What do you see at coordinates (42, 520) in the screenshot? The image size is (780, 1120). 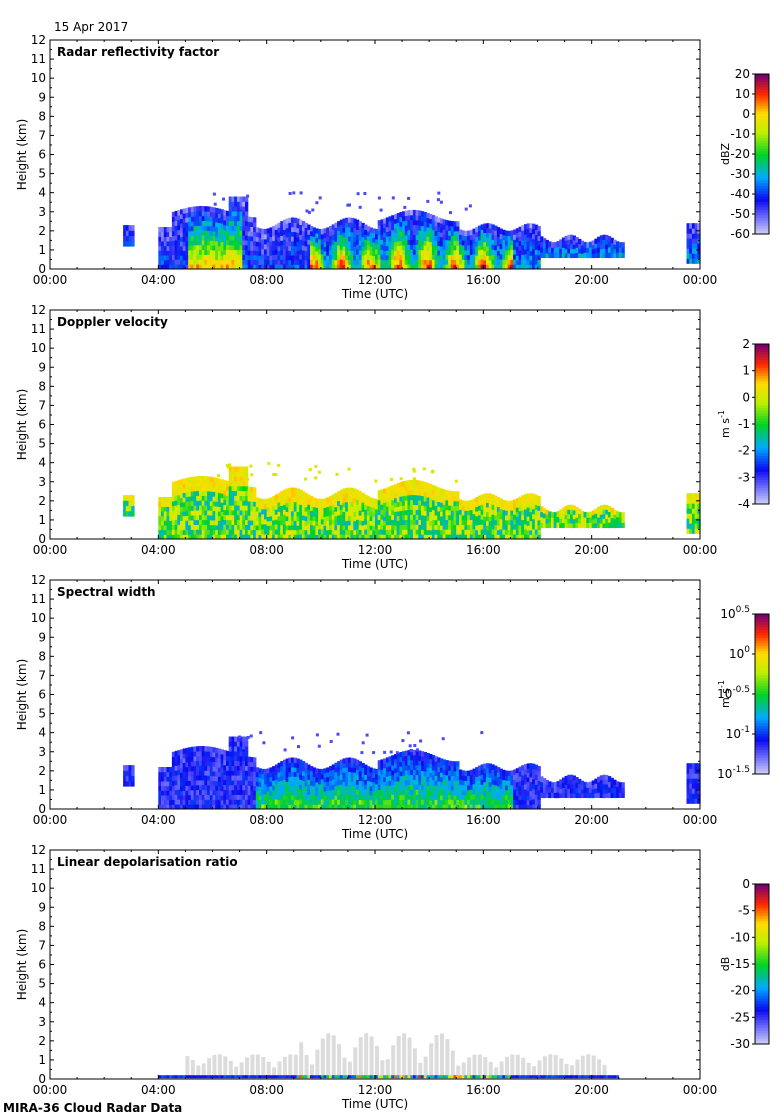 I see `y-tick-label: 1` at bounding box center [42, 520].